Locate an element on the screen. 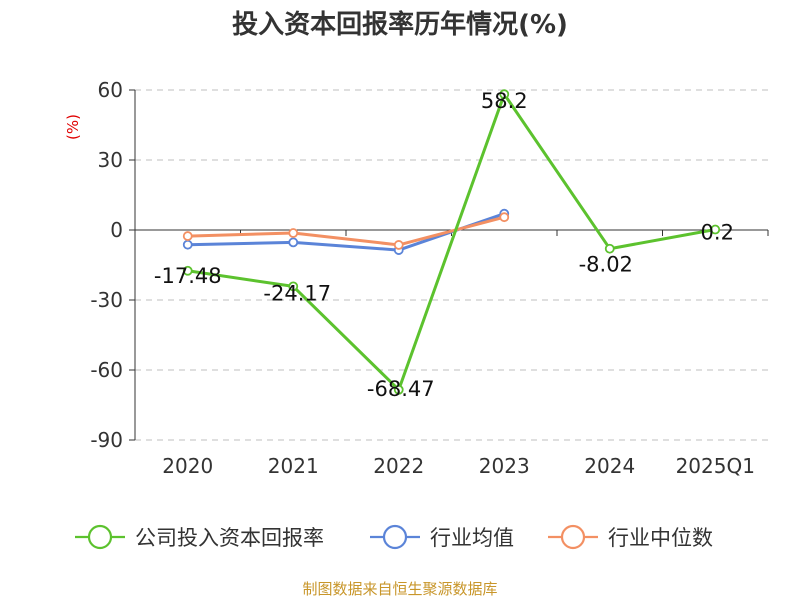  data-label: 58.2 is located at coordinates (504, 101).